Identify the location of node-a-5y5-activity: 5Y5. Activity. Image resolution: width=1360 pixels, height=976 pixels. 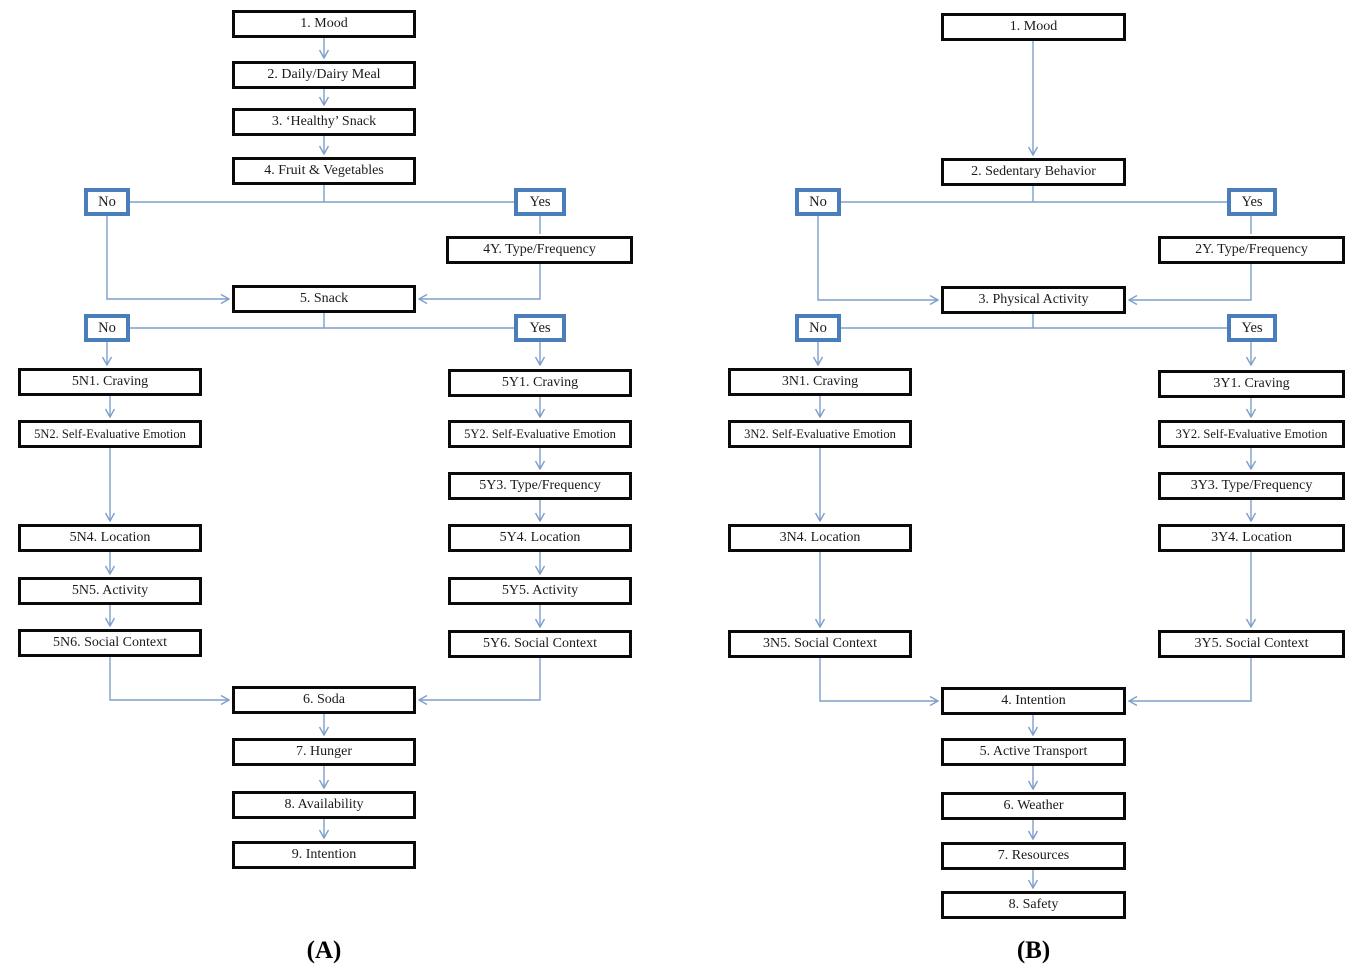
(540, 591).